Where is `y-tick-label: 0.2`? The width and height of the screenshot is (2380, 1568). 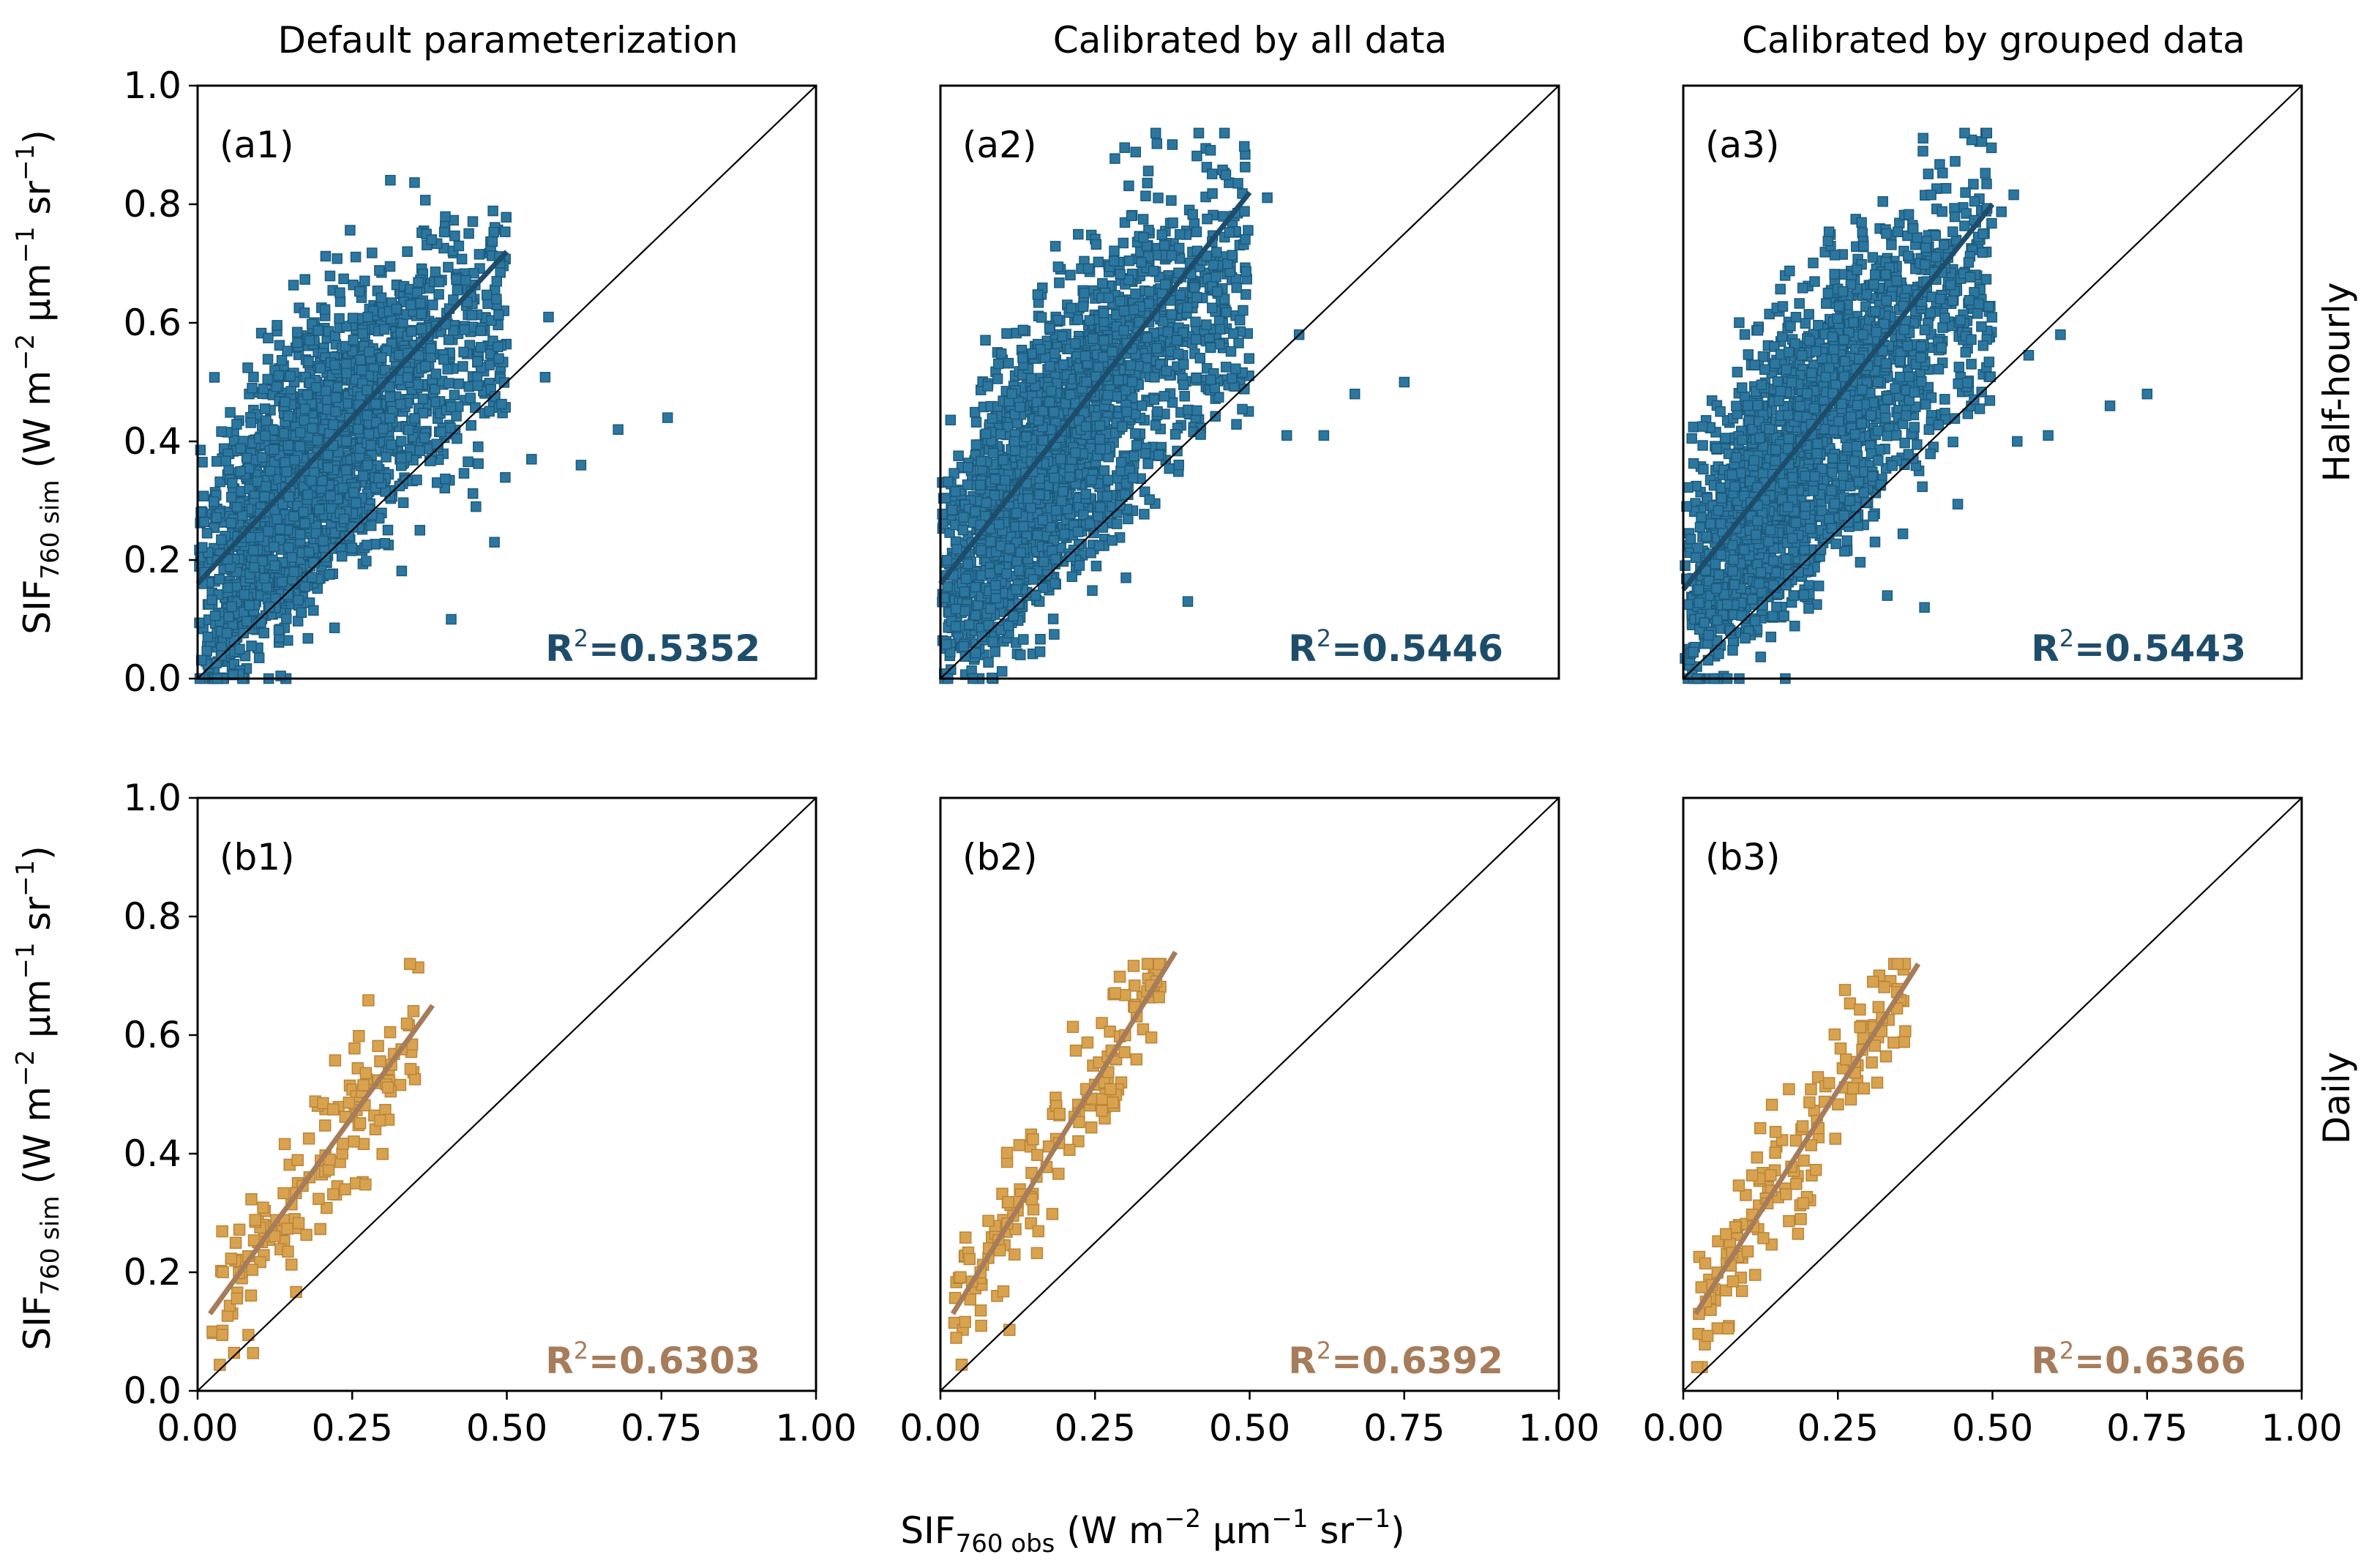 y-tick-label: 0.2 is located at coordinates (152, 560).